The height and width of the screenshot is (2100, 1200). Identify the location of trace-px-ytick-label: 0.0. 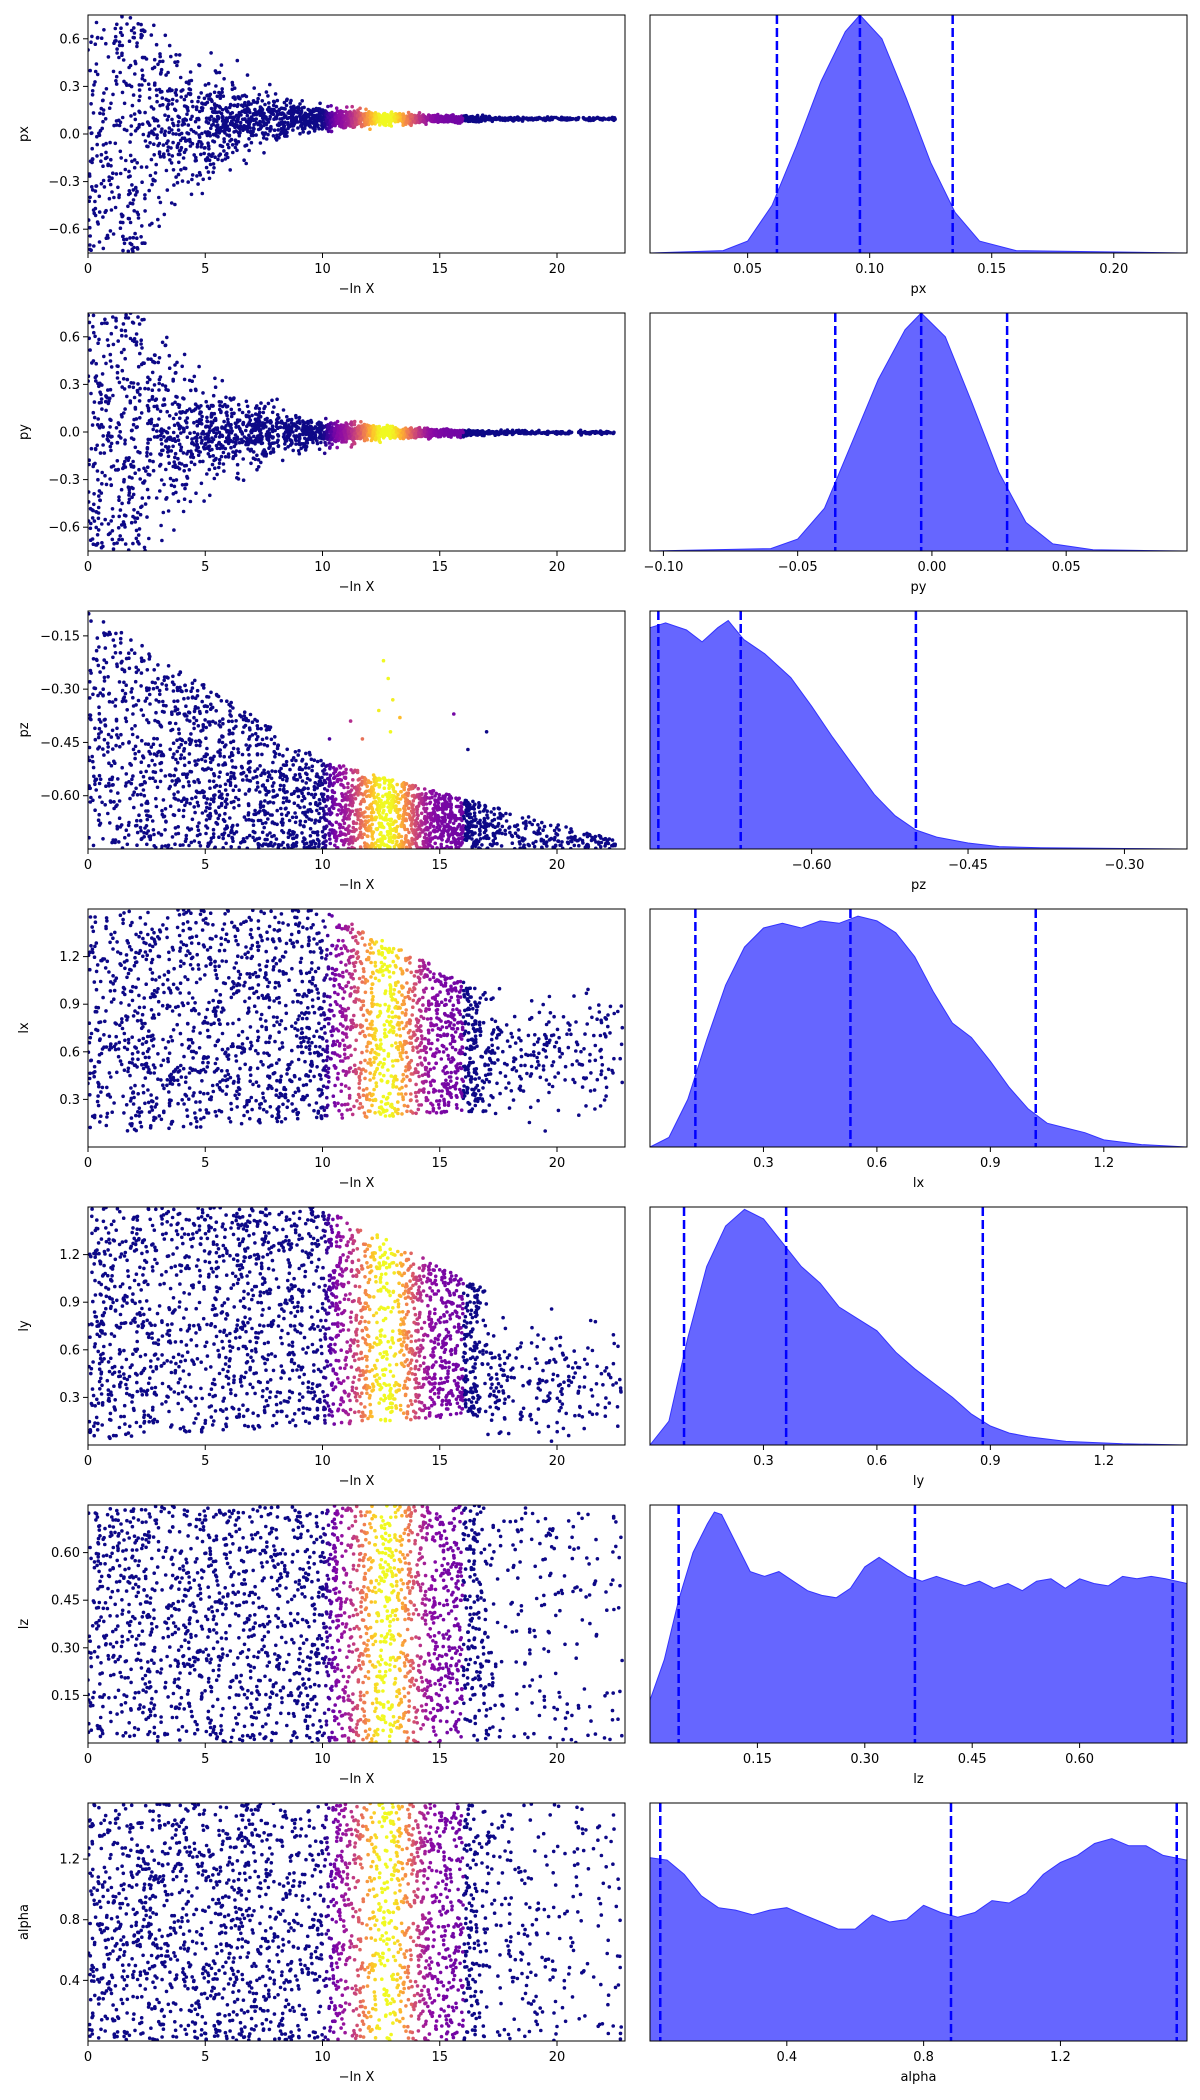
(69, 135).